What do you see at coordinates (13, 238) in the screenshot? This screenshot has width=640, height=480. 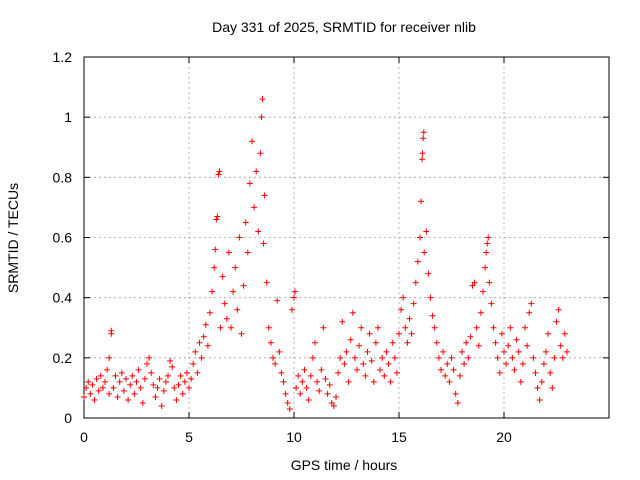 I see `y-axis-title: SRMTID / TECUs` at bounding box center [13, 238].